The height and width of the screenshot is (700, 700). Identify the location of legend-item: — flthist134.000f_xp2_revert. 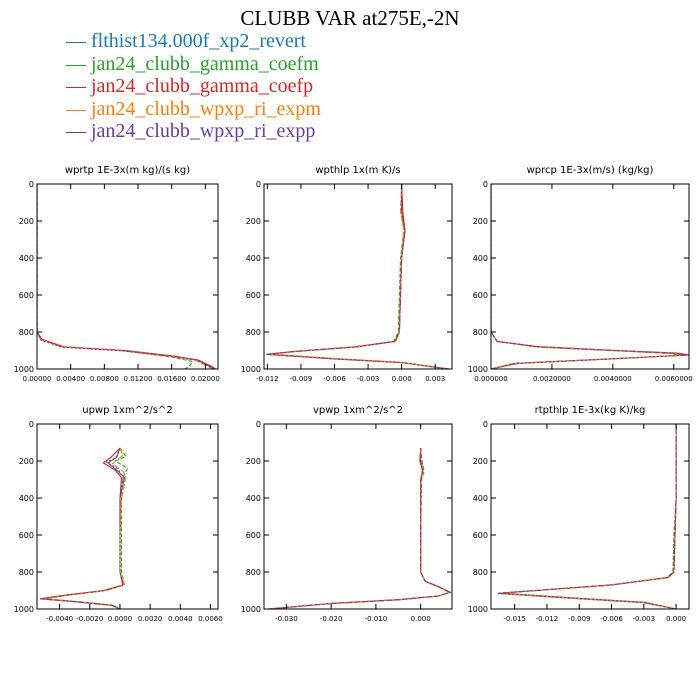
(193, 41).